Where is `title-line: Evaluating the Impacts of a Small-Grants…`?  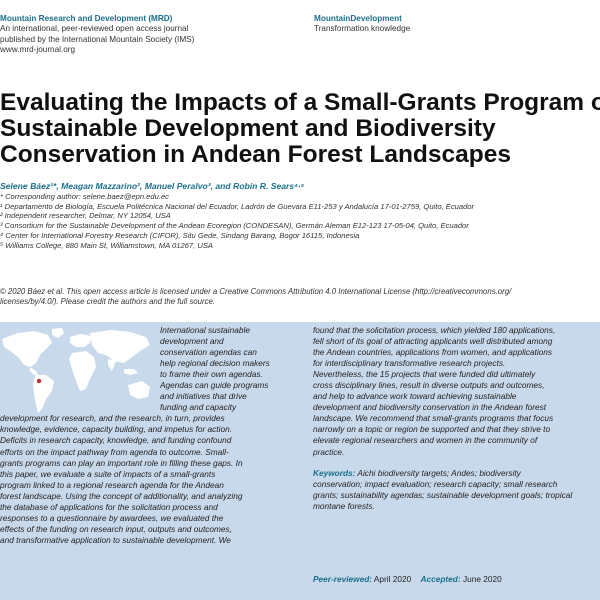
title-line: Evaluating the Impacts of a Small-Grants… is located at coordinates (300, 102).